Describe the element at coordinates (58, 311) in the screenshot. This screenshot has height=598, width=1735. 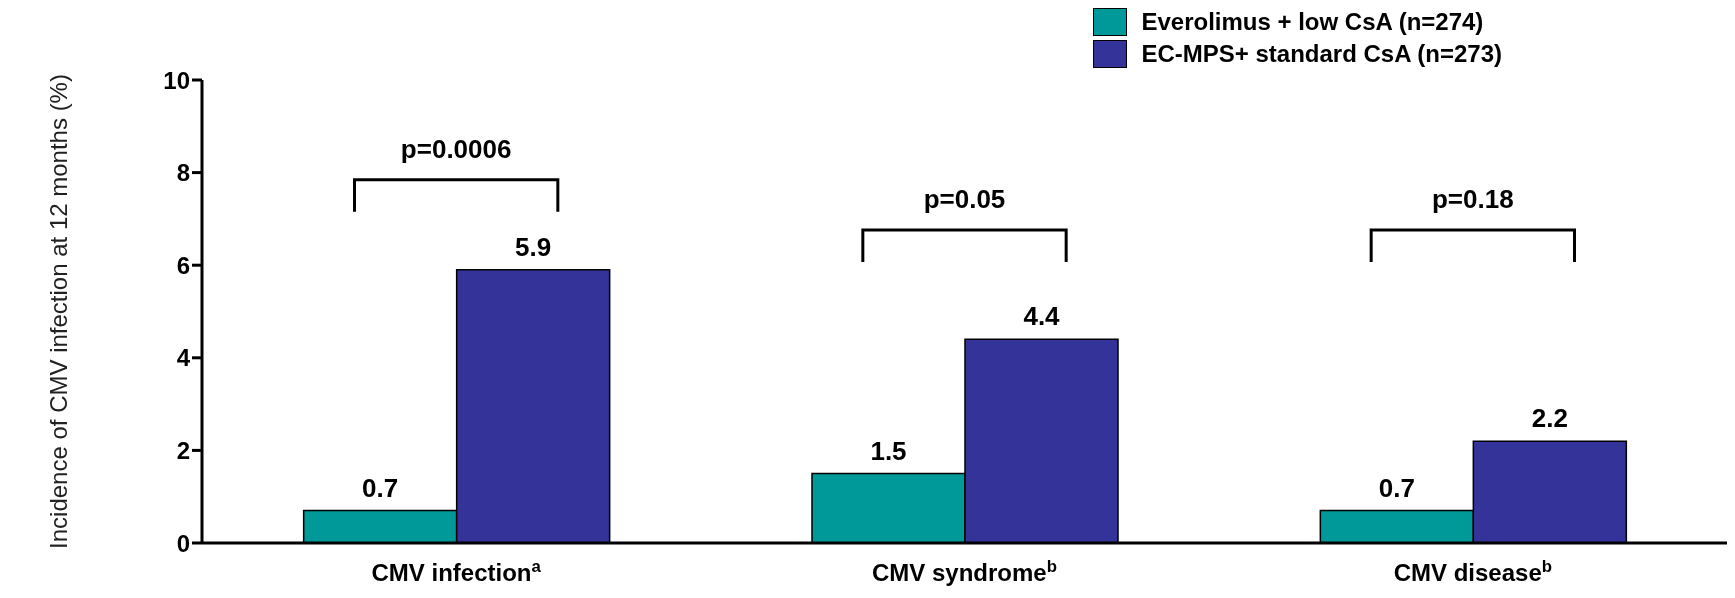
I see `y-axis-title: Incidence of CMV infection at 12 months (%)` at that location.